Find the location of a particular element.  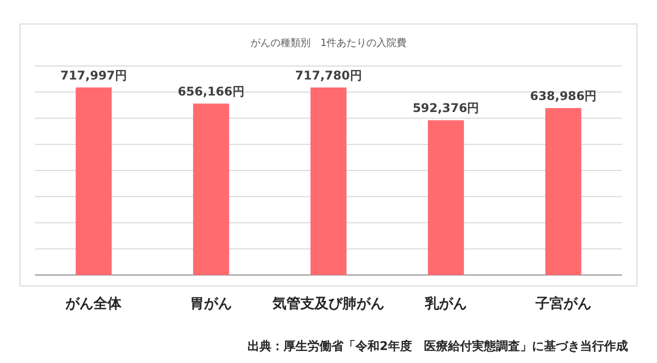

data-label: 656,166円 is located at coordinates (211, 91).